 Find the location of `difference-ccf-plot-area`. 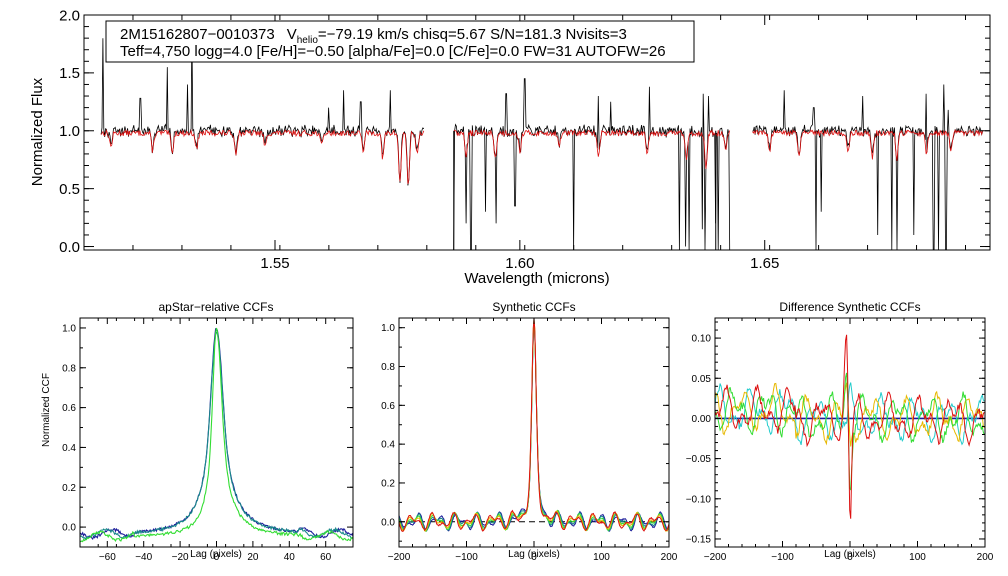

difference-ccf-plot-area is located at coordinates (850, 426).